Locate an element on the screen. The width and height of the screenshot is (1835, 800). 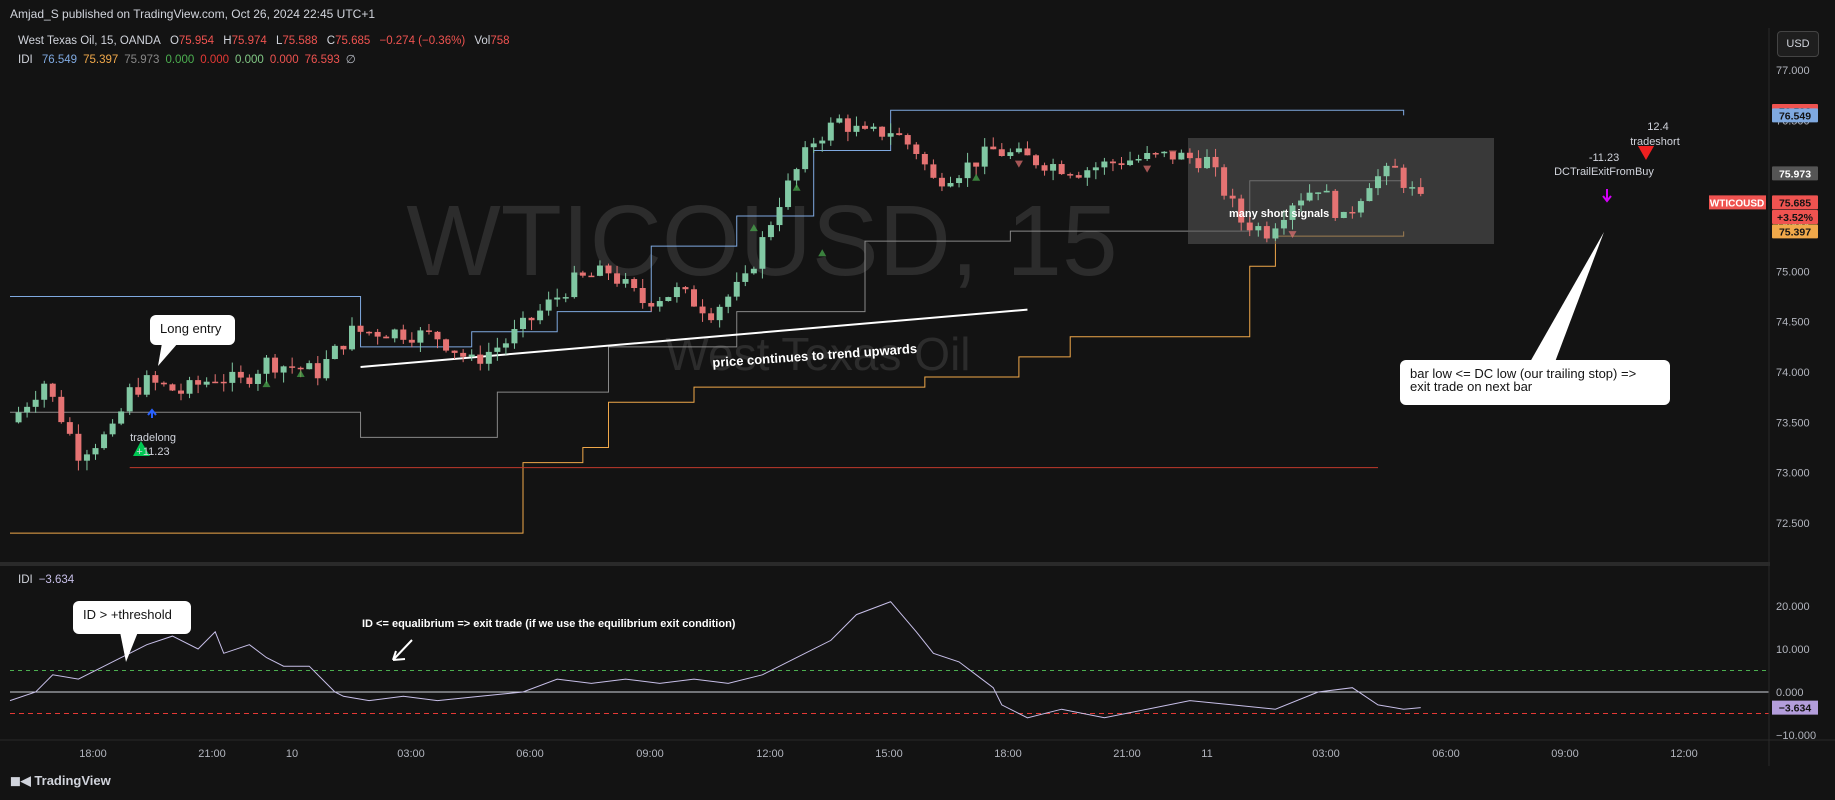
osc-legend: IDI −3.634 is located at coordinates (46, 580).